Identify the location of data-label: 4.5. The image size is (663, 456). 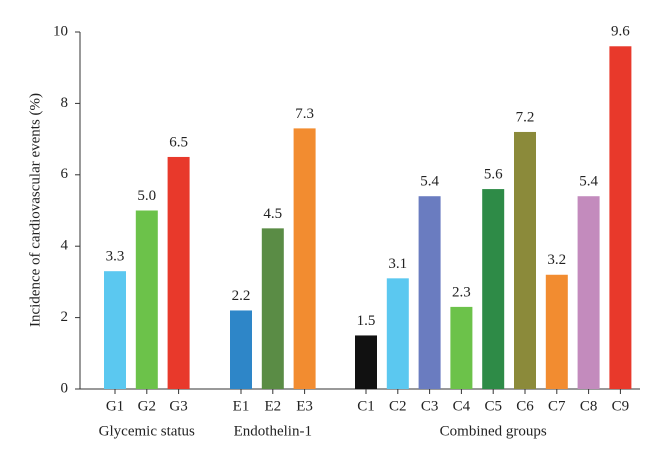
(272, 214).